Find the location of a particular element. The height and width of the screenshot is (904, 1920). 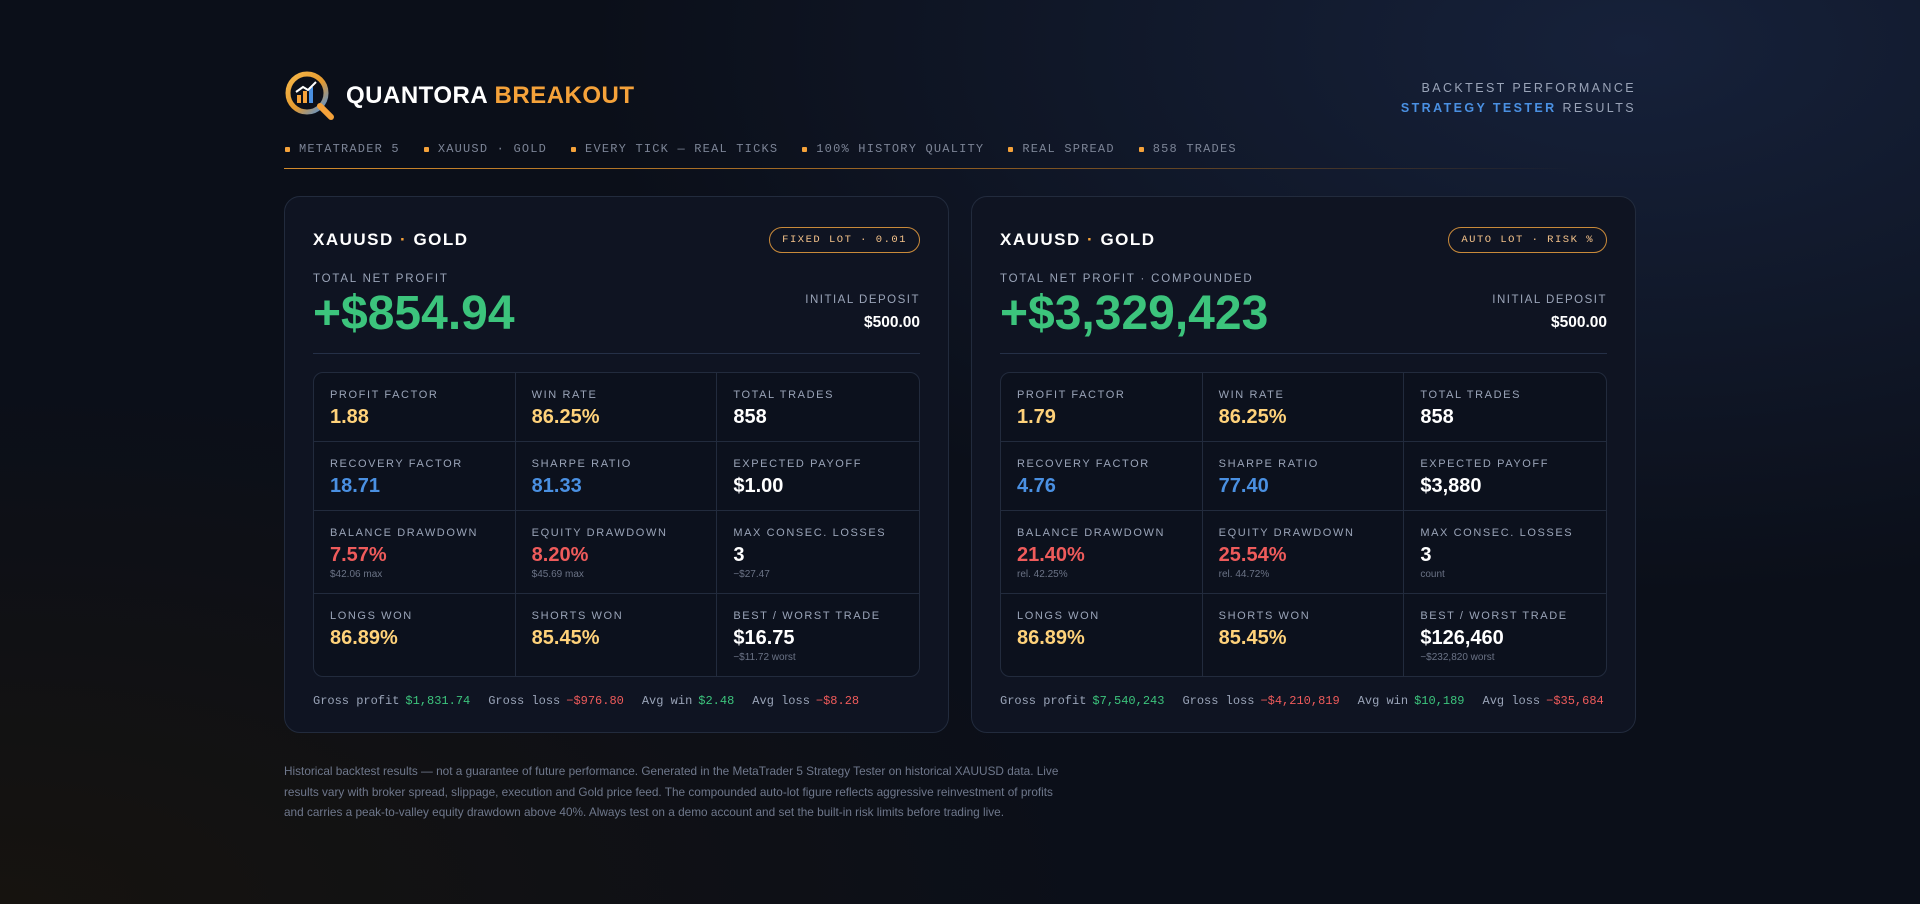

stat-value: $1.00 is located at coordinates (758, 486).